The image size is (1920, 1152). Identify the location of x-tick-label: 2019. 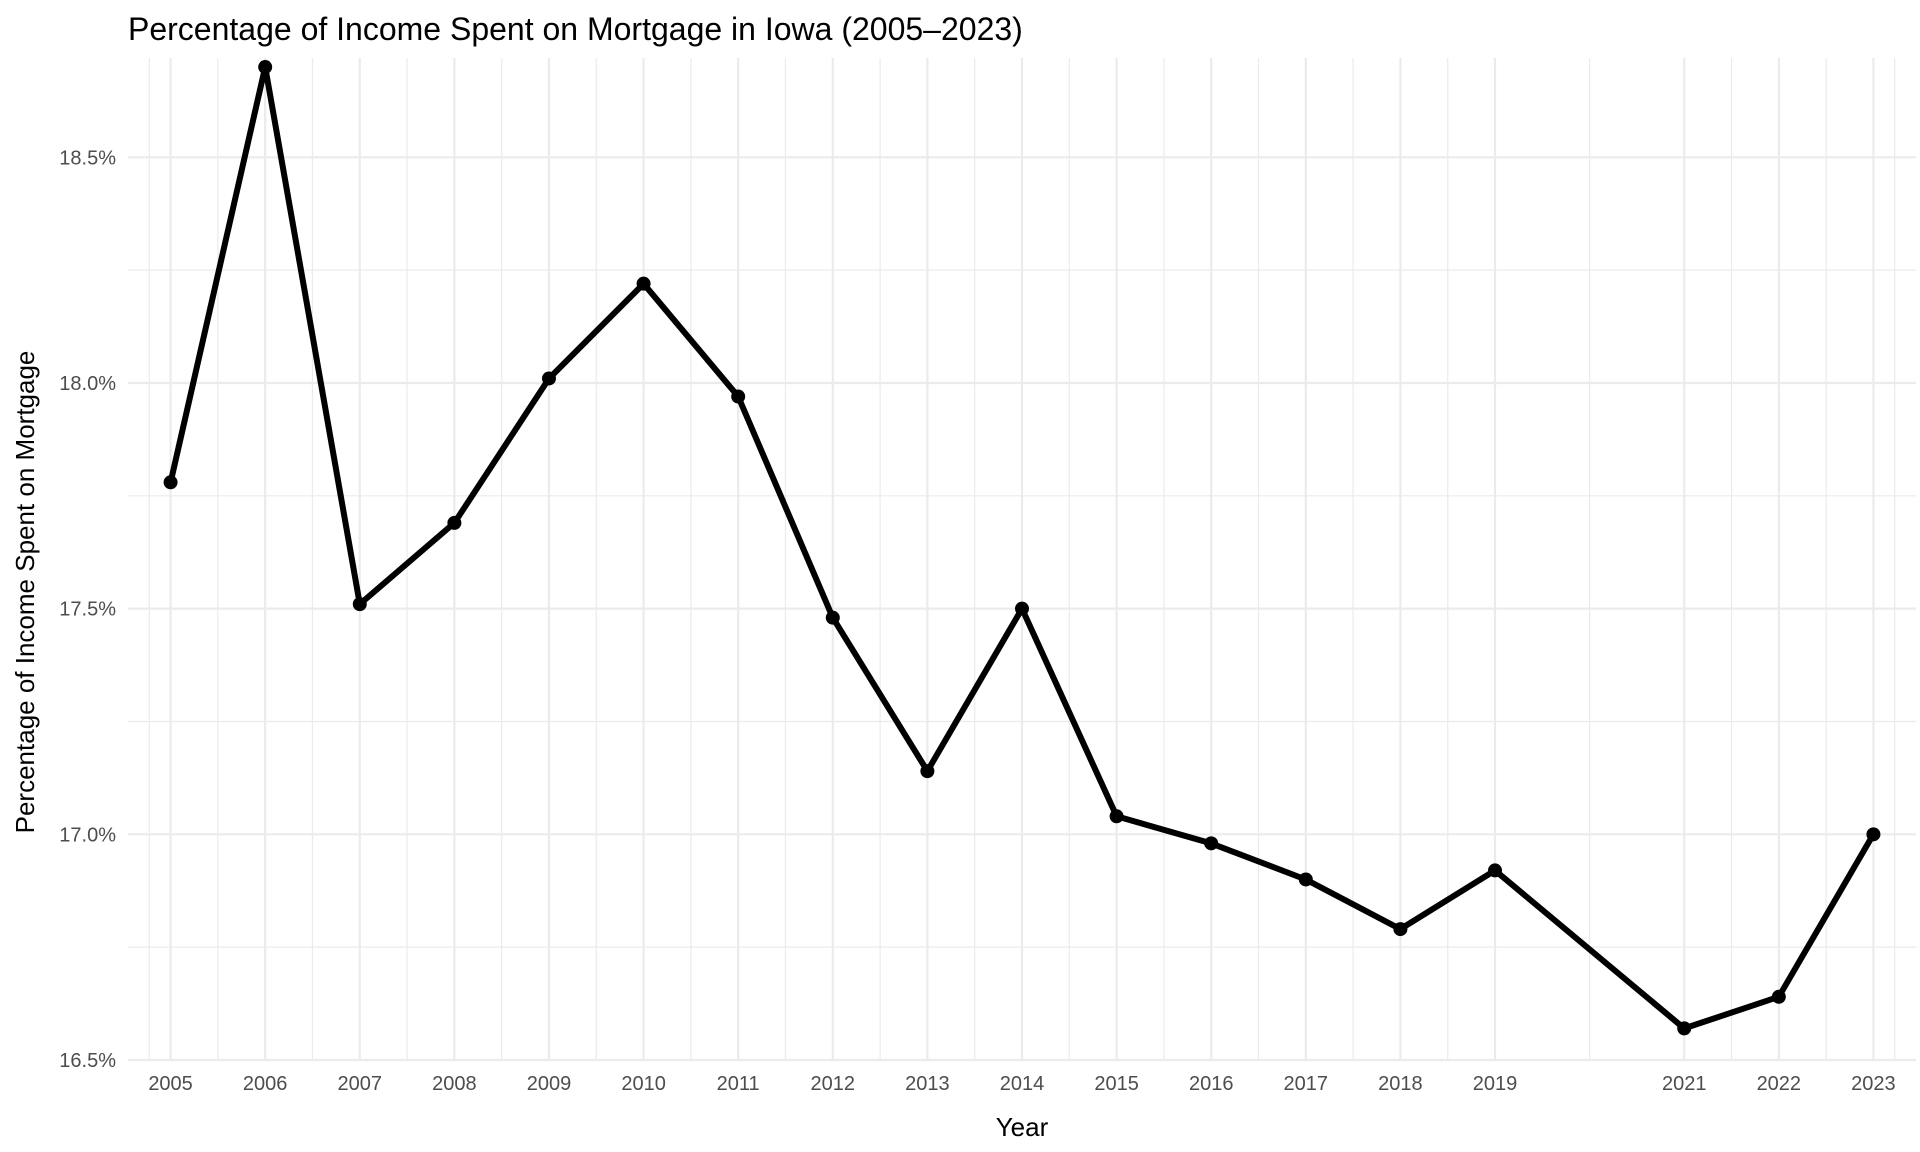
(1495, 1084).